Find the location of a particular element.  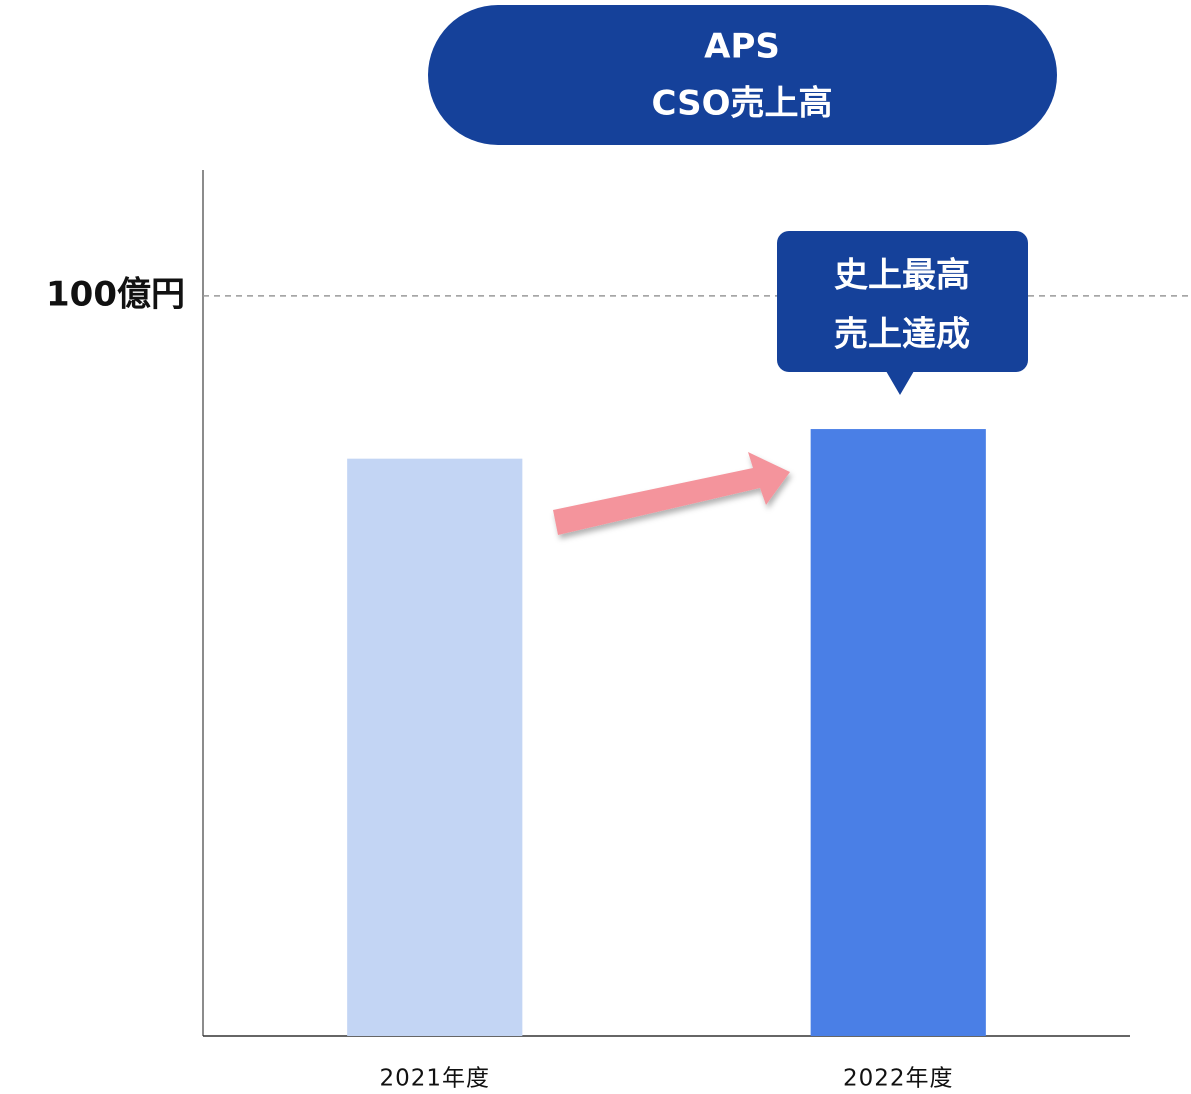

annotation: 売上達成 is located at coordinates (902, 335).